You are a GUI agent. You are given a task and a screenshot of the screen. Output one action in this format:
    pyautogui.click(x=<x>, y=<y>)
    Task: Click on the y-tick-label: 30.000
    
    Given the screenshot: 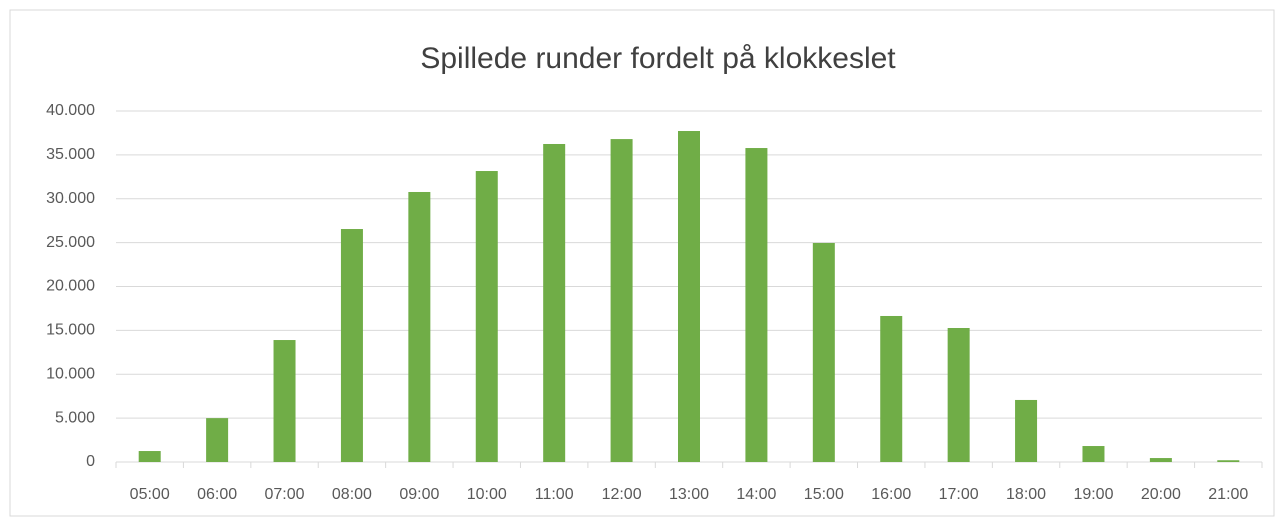 What is the action you would take?
    pyautogui.click(x=70, y=198)
    